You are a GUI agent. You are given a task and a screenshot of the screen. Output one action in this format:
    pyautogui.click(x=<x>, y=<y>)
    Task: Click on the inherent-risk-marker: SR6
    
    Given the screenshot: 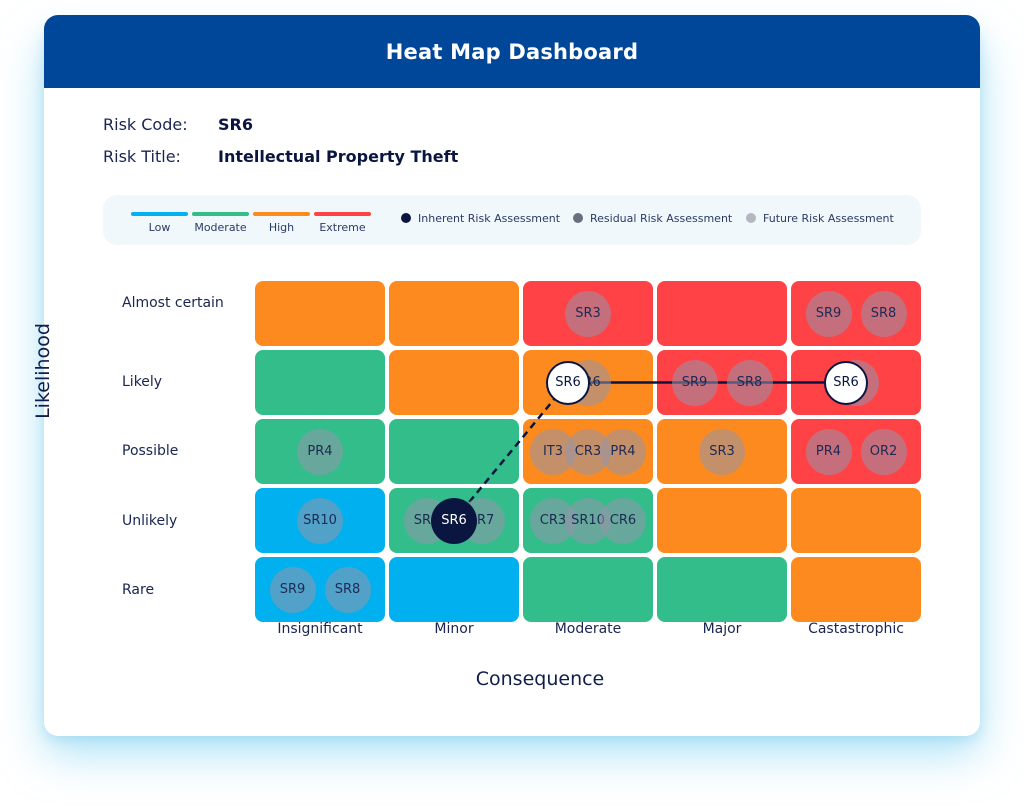 What is the action you would take?
    pyautogui.click(x=454, y=520)
    